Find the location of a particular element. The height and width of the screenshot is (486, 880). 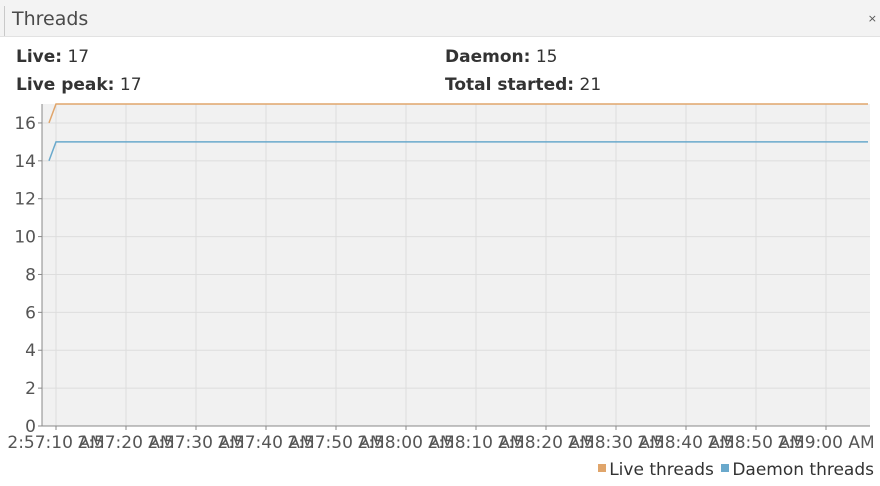

stat-daemon-value: 15 is located at coordinates (546, 57).